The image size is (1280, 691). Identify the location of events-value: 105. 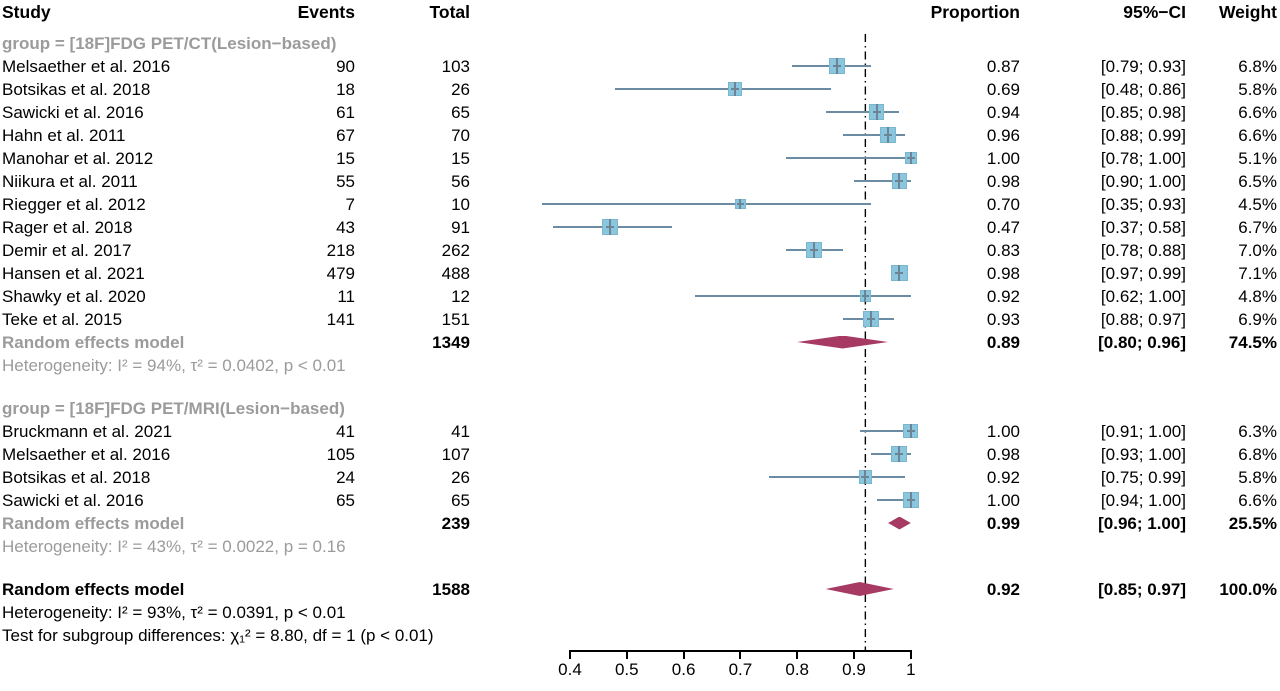
(340, 454).